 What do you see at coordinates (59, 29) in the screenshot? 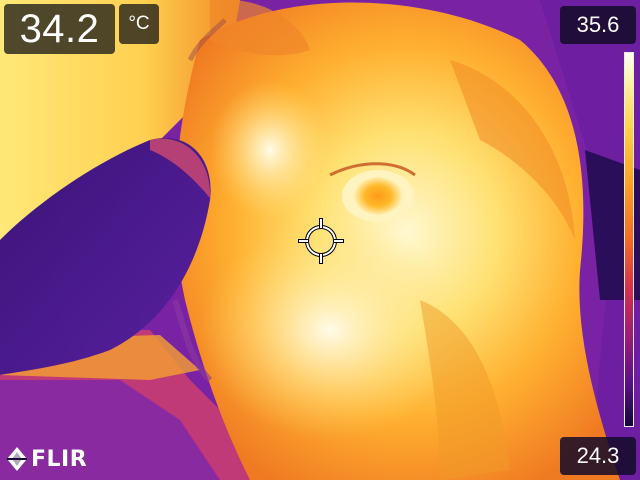
I see `spot-temperature-readout: 34.2` at bounding box center [59, 29].